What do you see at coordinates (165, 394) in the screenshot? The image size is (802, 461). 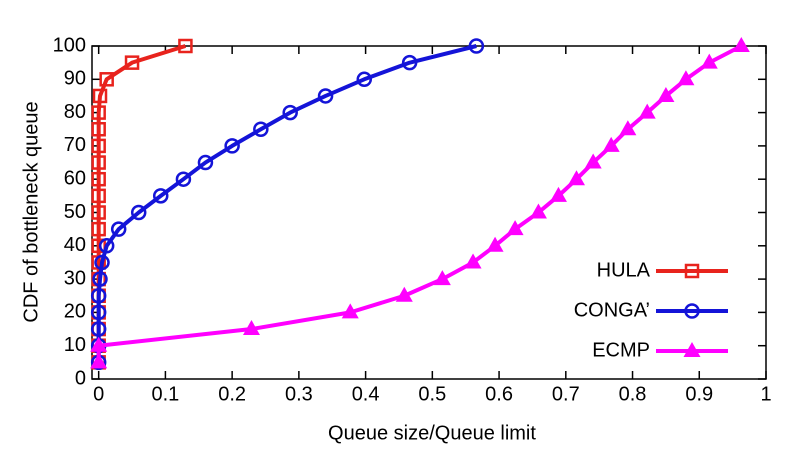 I see `x-tick-label: 0.1` at bounding box center [165, 394].